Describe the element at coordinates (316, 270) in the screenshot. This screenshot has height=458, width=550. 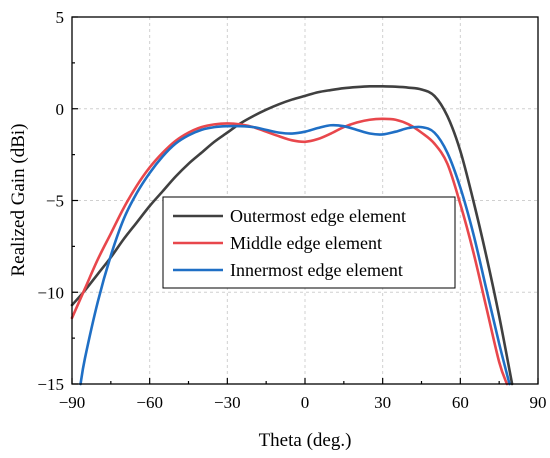
I see `legend-label-innermost: Innermost edge element` at that location.